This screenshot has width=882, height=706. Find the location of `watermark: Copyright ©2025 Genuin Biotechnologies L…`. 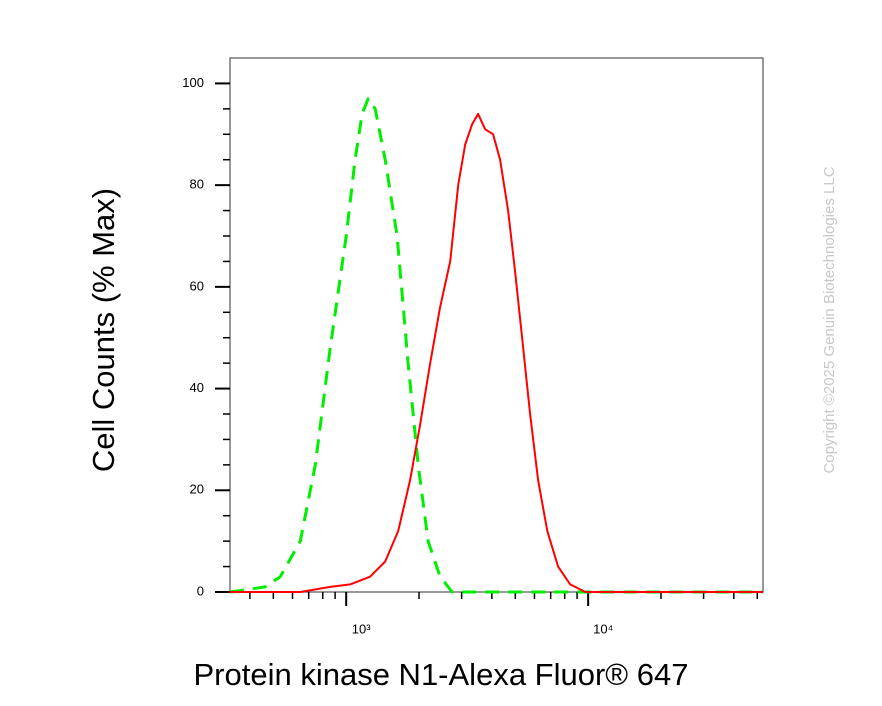

watermark: Copyright ©2025 Genuin Biotechnologies L… is located at coordinates (829, 319).